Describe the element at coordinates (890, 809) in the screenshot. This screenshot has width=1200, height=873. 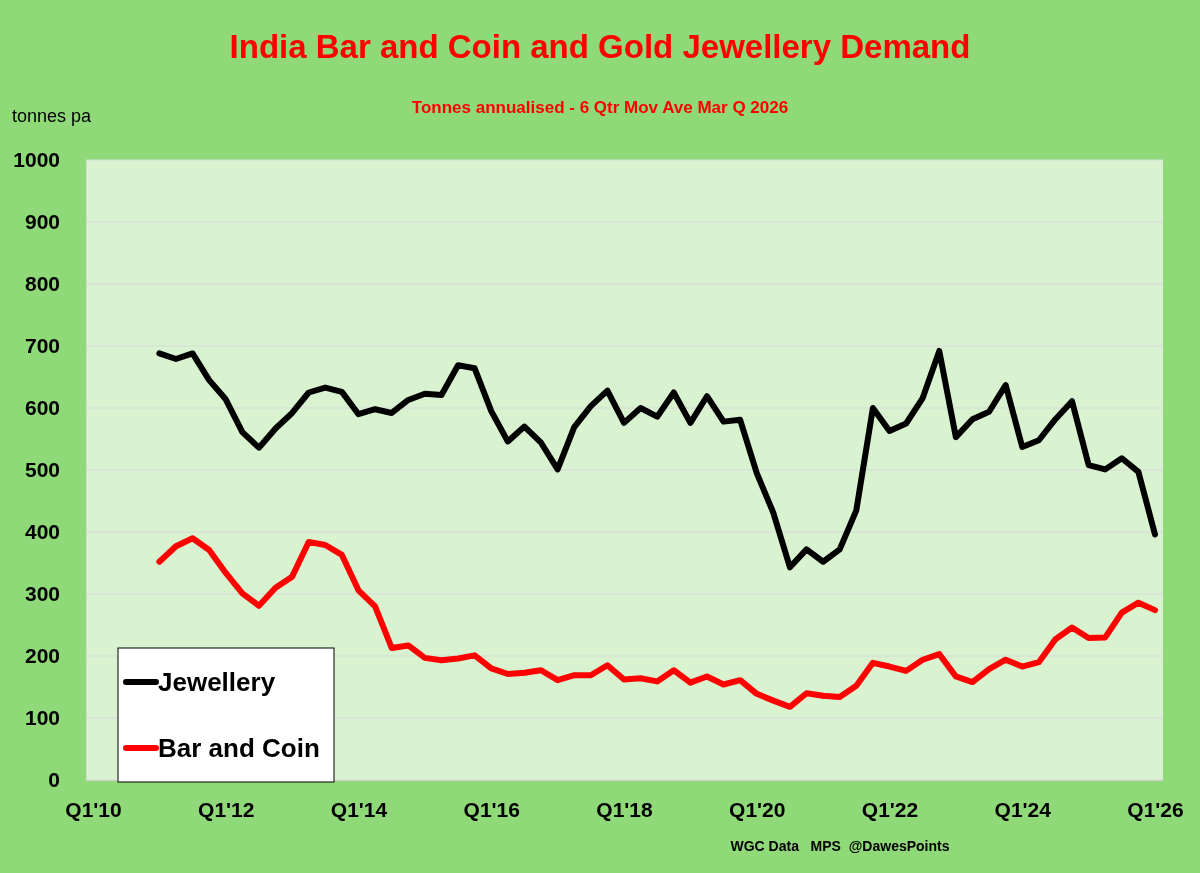
I see `x-tick-label: Q1'22` at that location.